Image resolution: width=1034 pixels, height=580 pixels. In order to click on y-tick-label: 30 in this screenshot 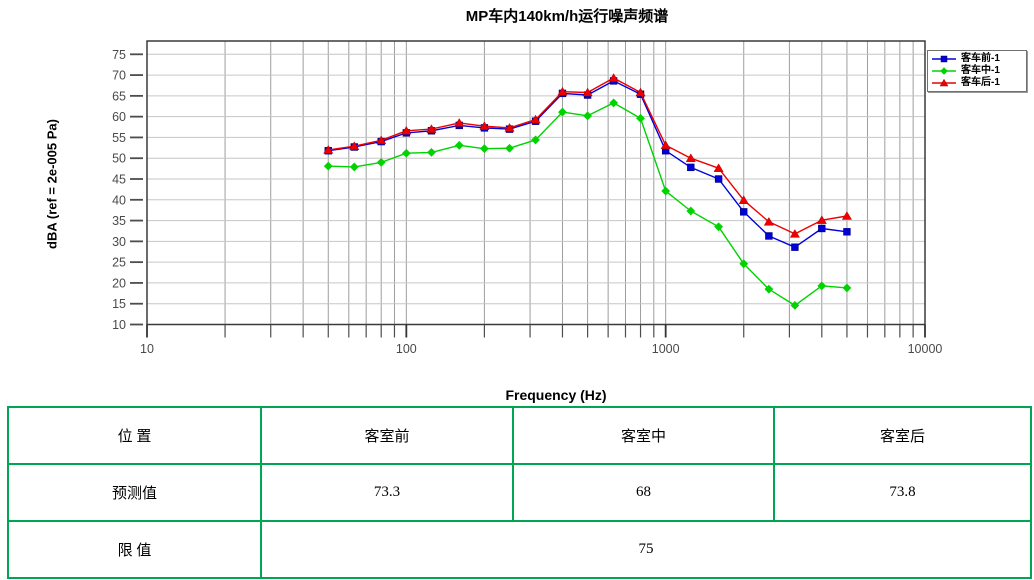, I will do `click(119, 242)`.